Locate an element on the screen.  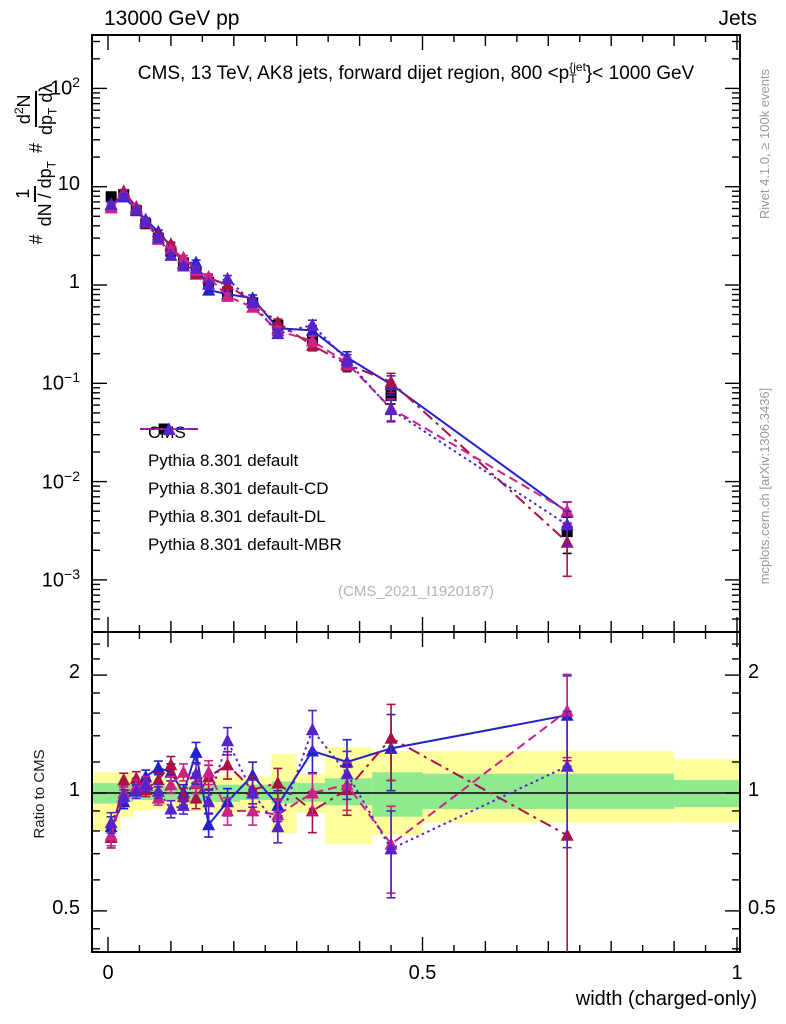
ratio-y-tick-label-left: 1 is located at coordinates (74, 790).